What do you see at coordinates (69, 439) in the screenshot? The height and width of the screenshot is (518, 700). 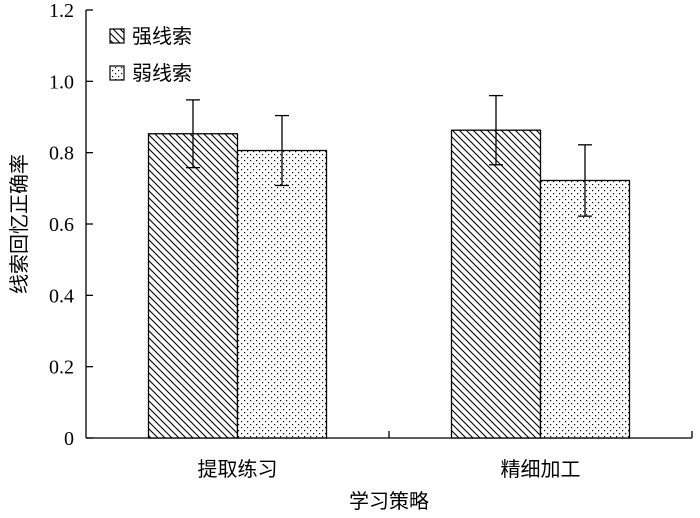 I see `y-tick-label: 0` at bounding box center [69, 439].